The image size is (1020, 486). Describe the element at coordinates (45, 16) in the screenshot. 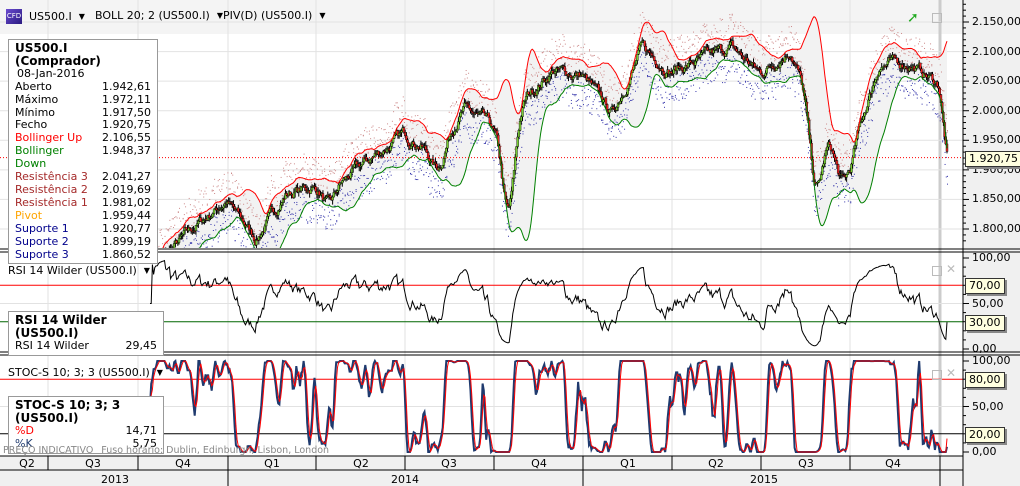

I see `symbol-selector: CFD US500.I ▼` at that location.